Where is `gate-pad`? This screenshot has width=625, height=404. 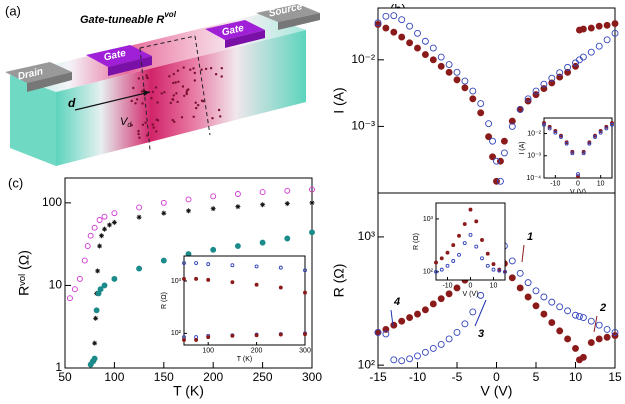 gate-pad is located at coordinates (235, 30).